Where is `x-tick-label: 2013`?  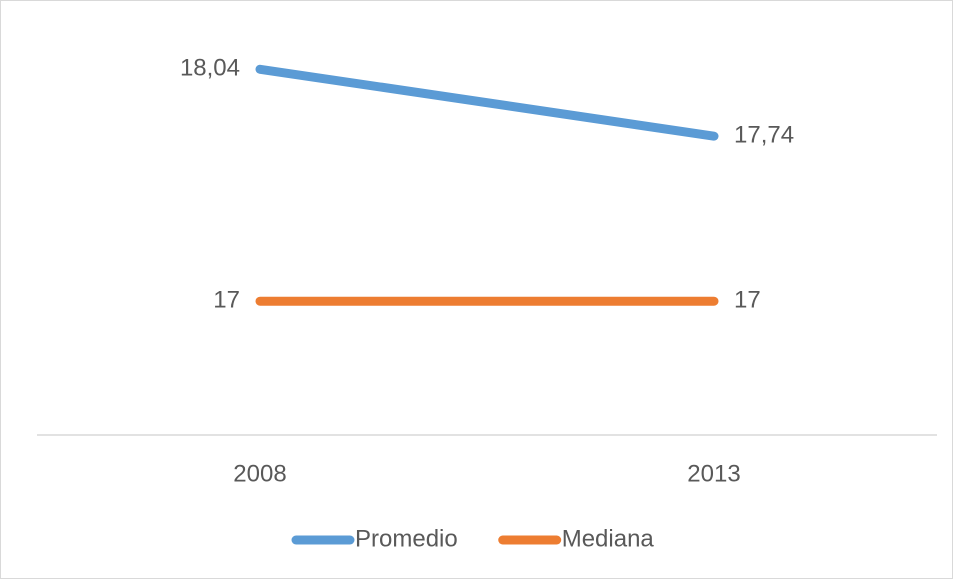 x-tick-label: 2013 is located at coordinates (713, 473).